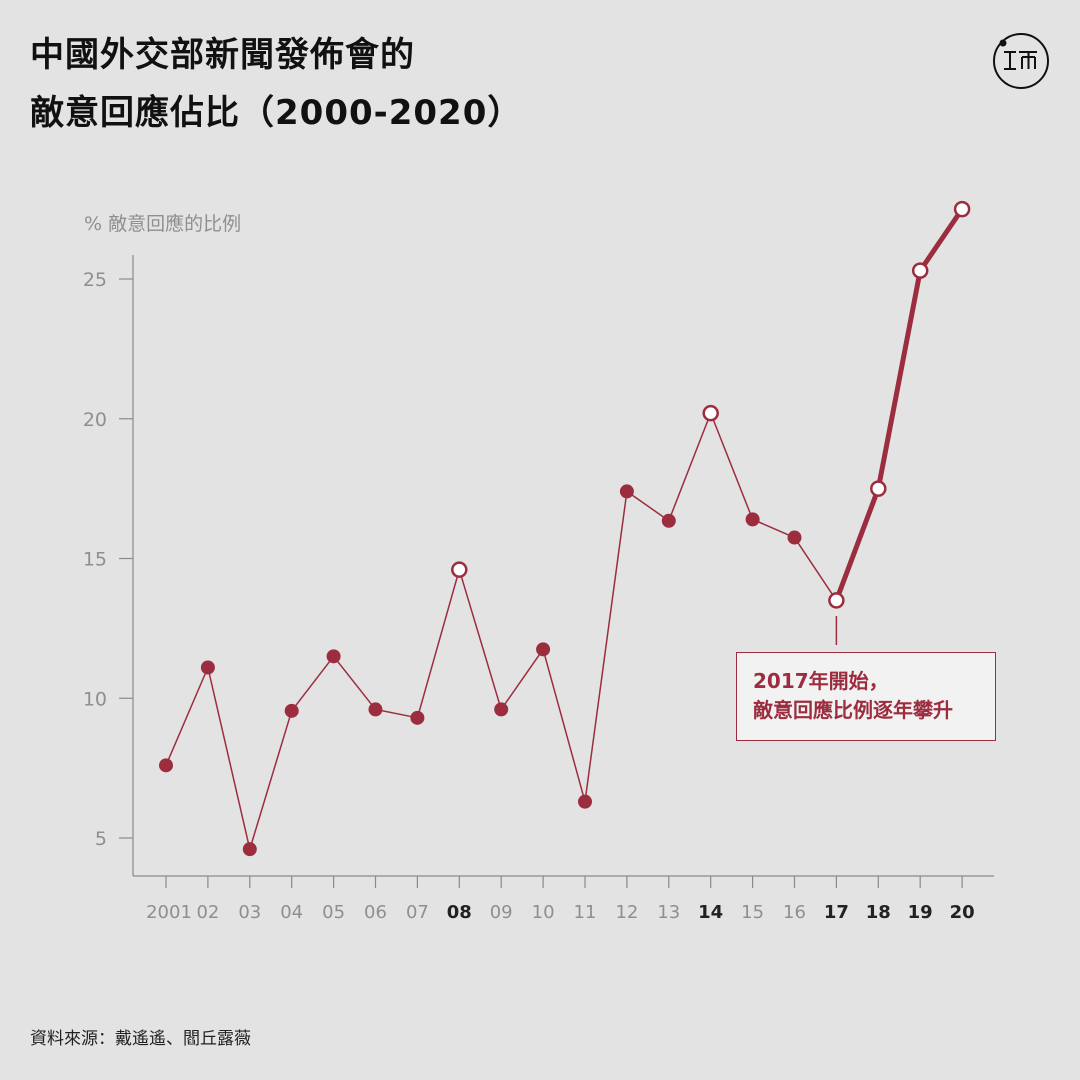 The image size is (1080, 1080). I want to click on annotation-box: 2017年開始， 敵意回應比例逐年攀升, so click(866, 696).